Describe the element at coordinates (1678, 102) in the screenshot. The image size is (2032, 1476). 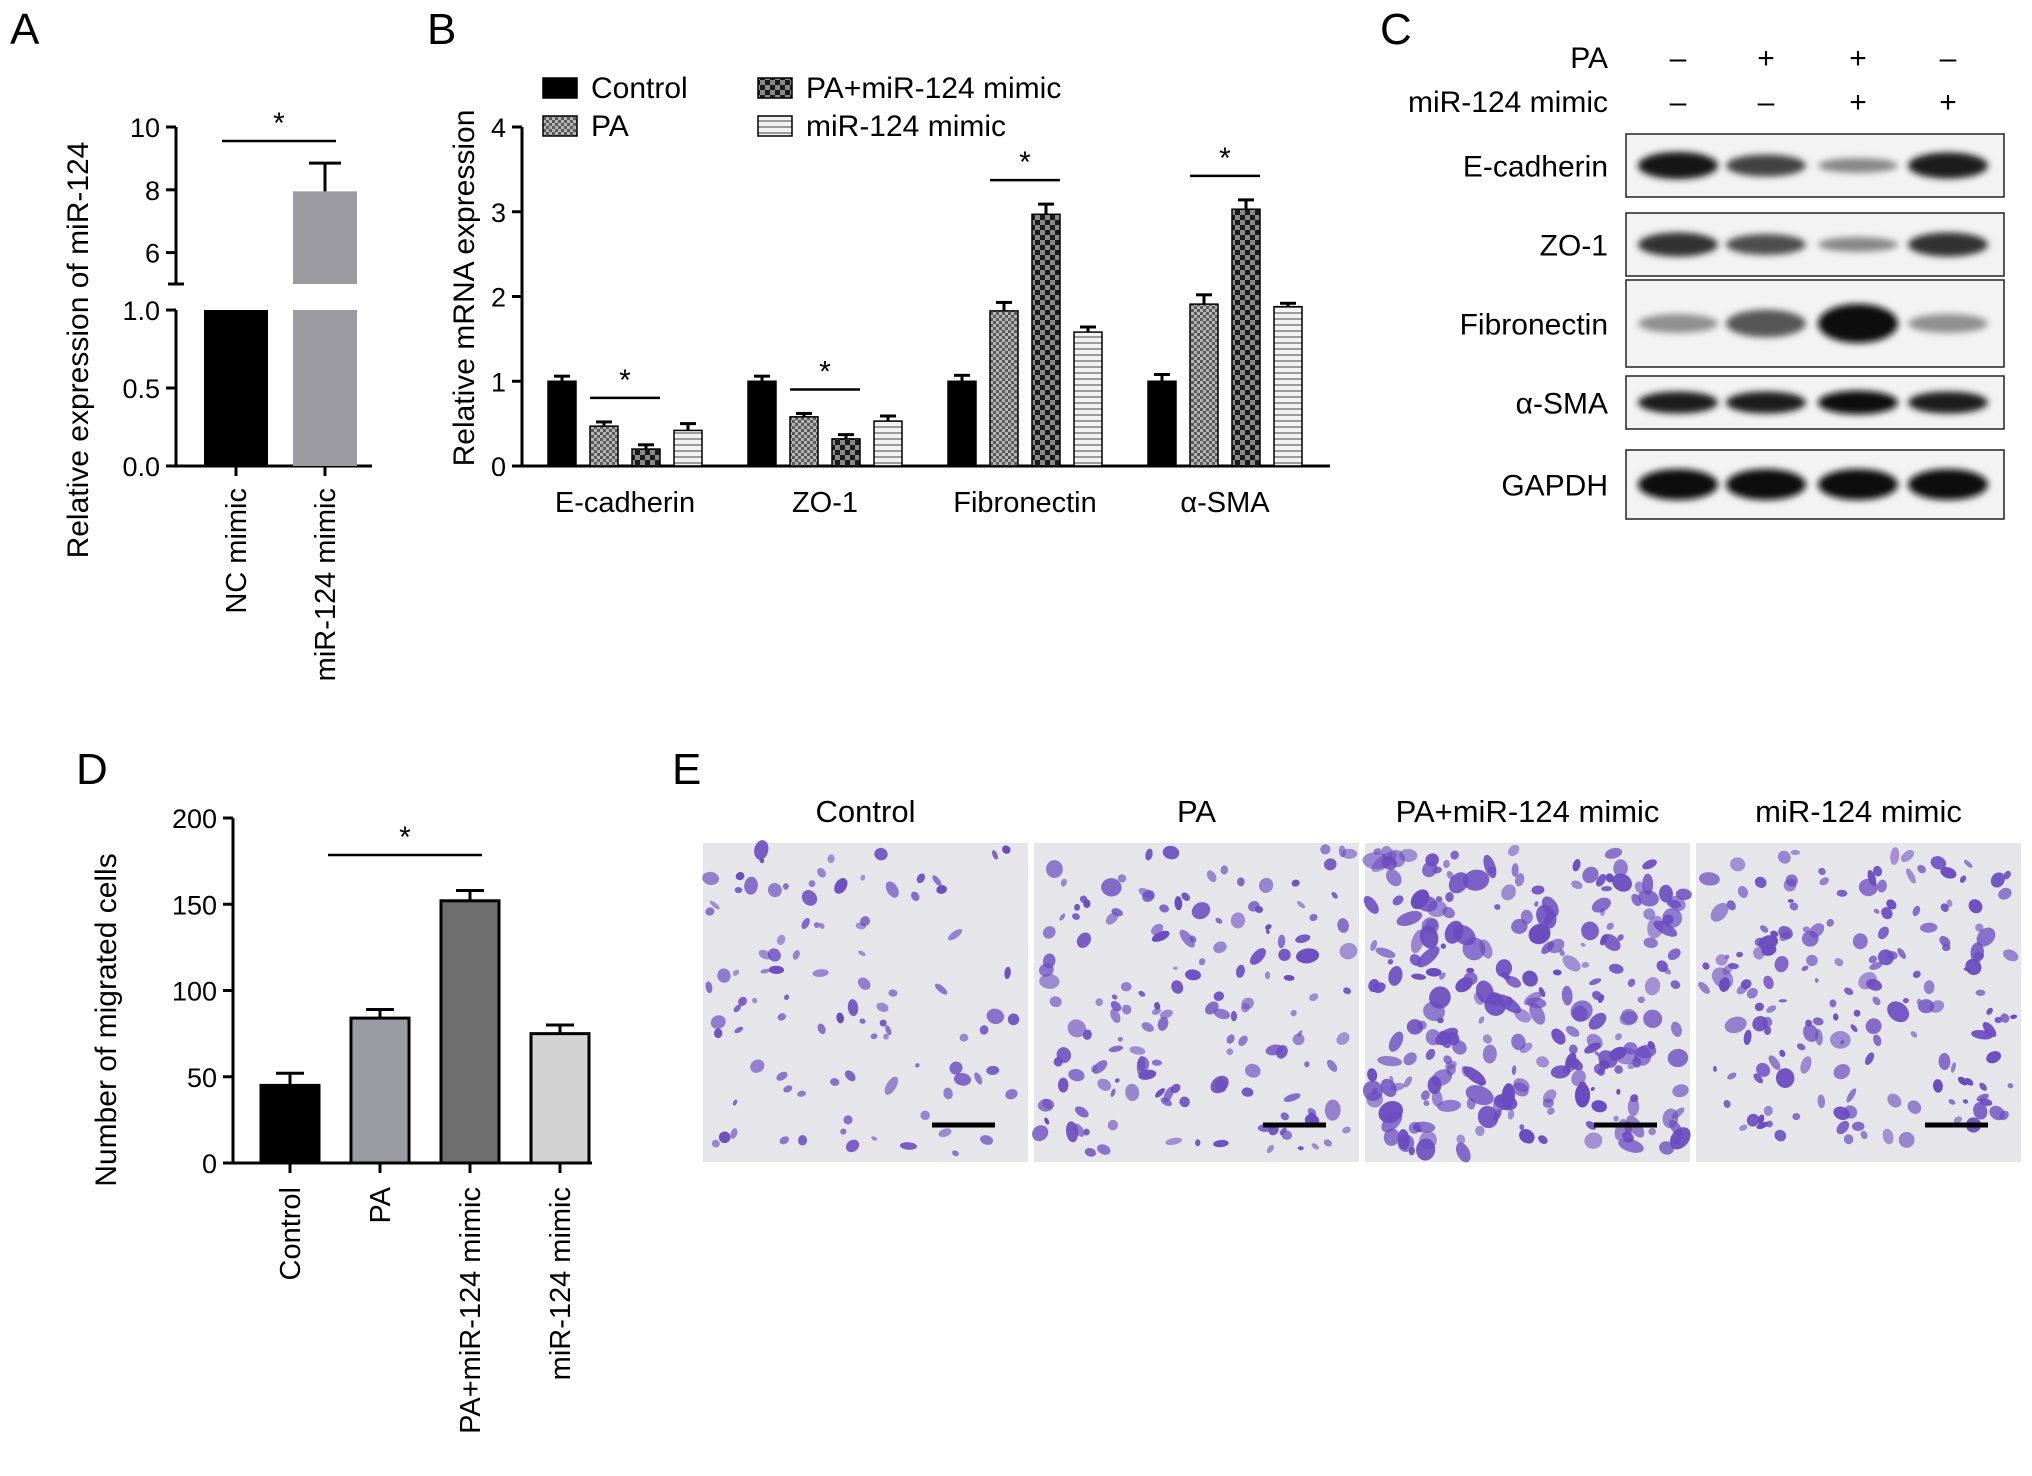
I see `blot-mir-sign: –` at that location.